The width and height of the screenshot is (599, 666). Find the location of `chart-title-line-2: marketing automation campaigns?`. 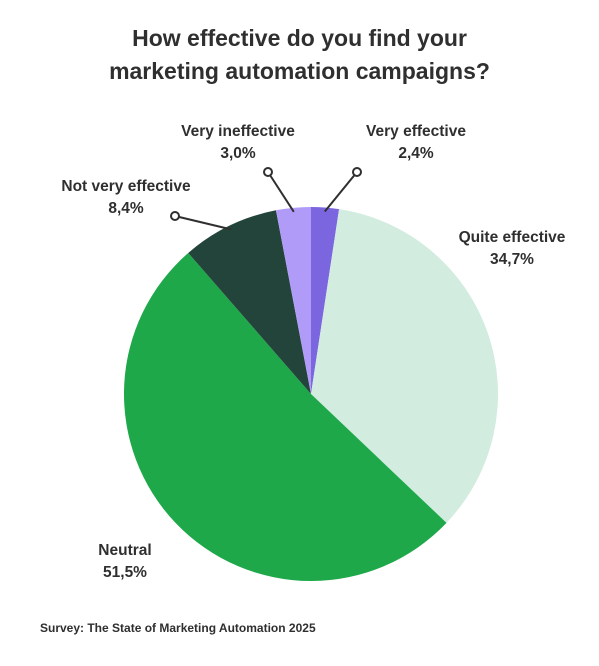

chart-title-line-2: marketing automation campaigns? is located at coordinates (299, 71).